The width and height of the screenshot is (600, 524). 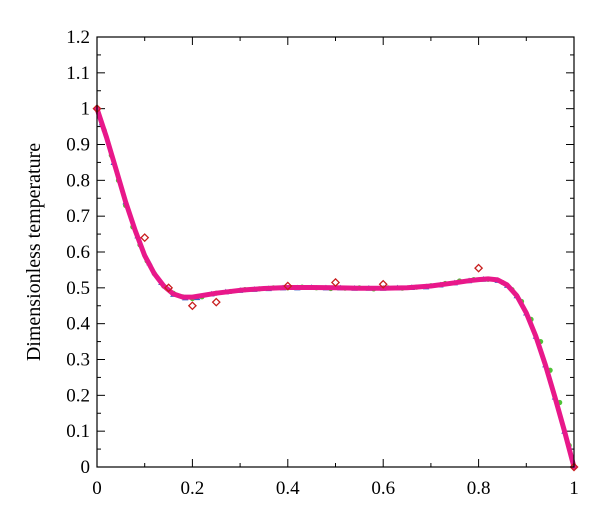 What do you see at coordinates (78, 37) in the screenshot?
I see `y-tick-label: 1.2` at bounding box center [78, 37].